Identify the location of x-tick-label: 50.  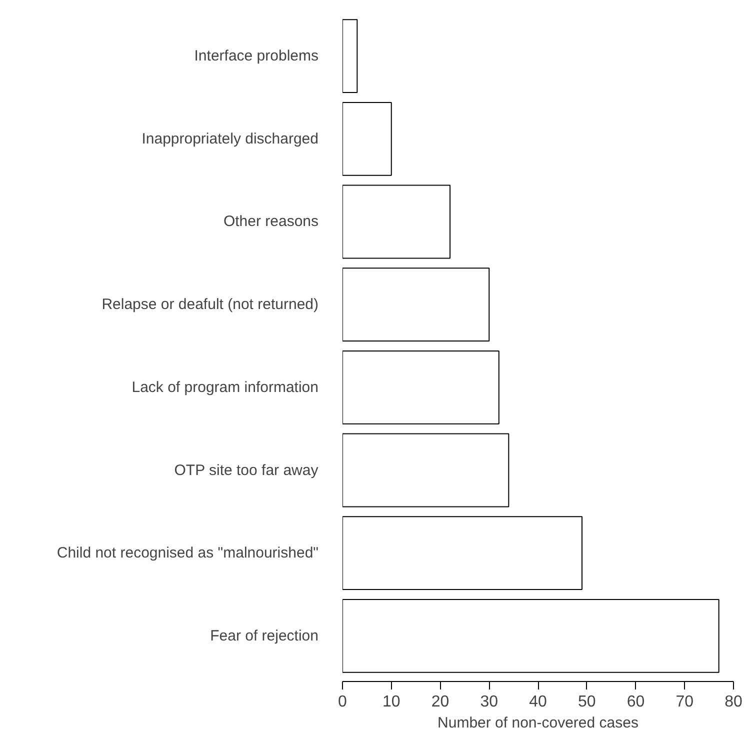
(587, 702).